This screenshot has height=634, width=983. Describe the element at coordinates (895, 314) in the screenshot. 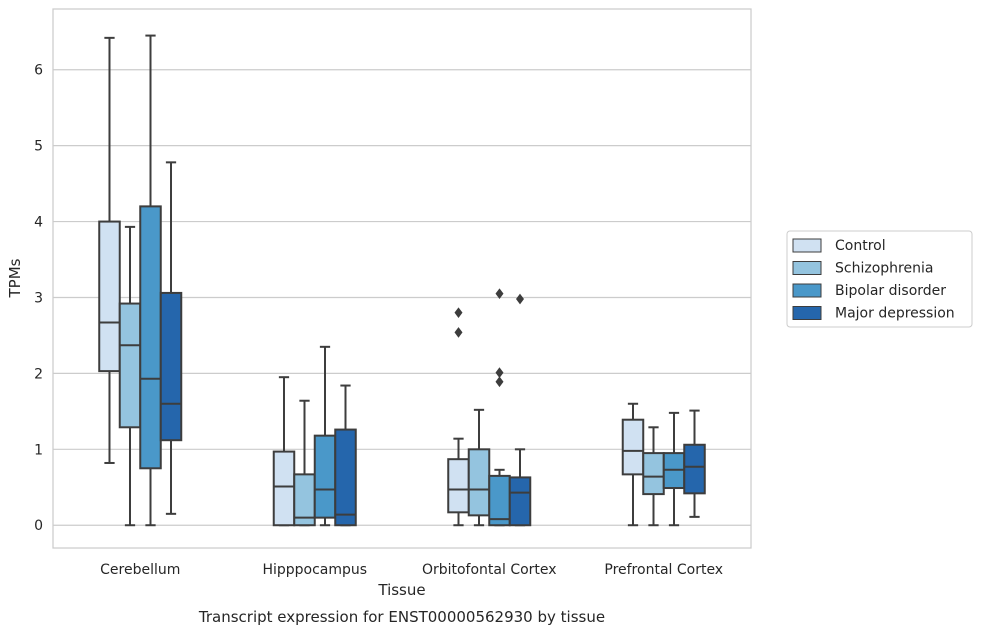

I see `legend-label-3: Major depression` at that location.